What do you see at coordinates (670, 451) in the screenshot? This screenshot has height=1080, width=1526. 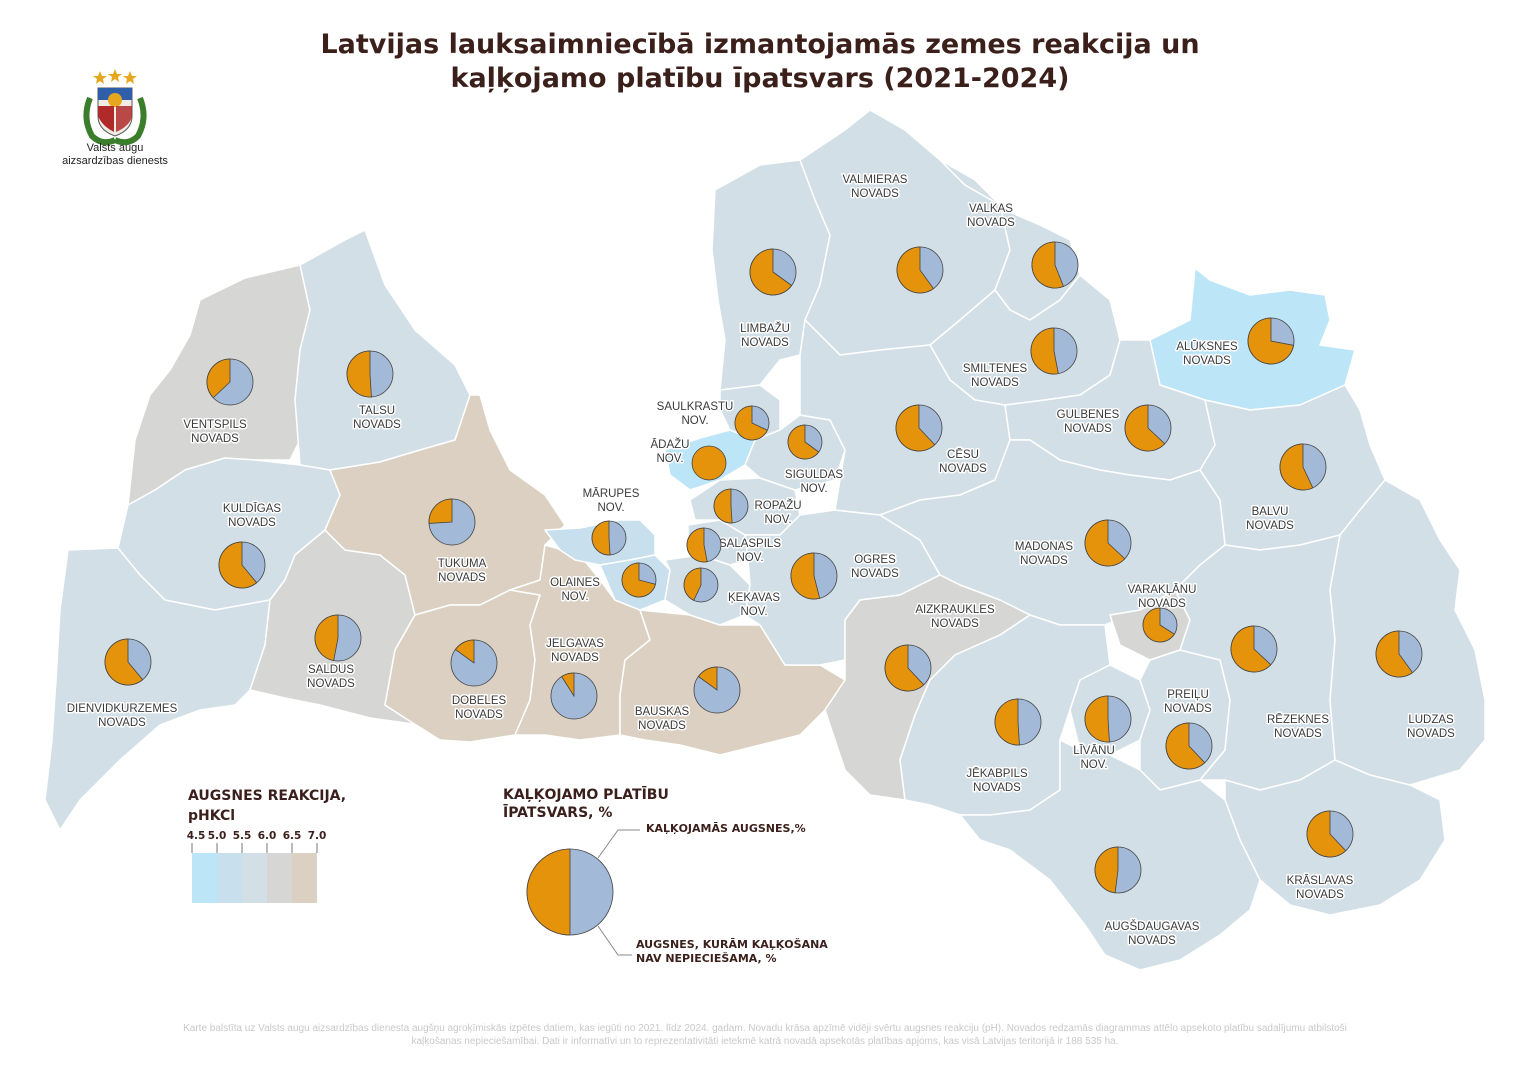 I see `municipality-label: ĀDAŽU NOV.` at bounding box center [670, 451].